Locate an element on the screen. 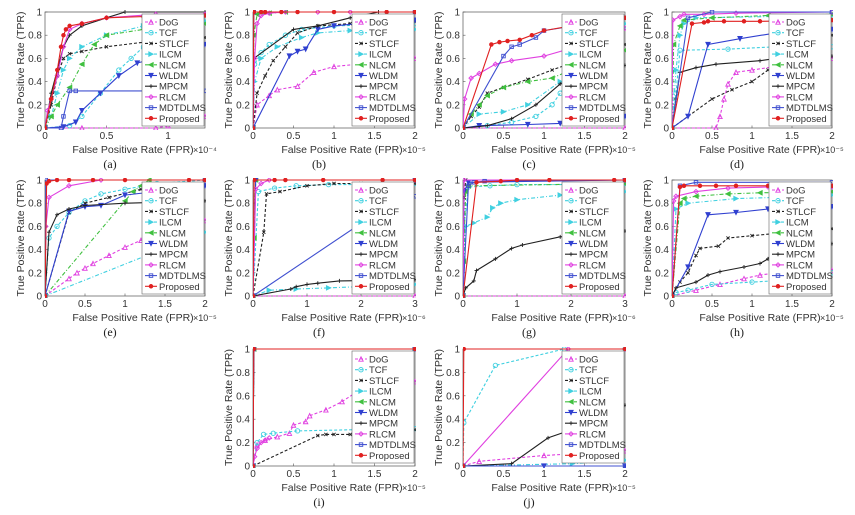 The image size is (855, 515). series-line-ilcm is located at coordinates (125, 264).